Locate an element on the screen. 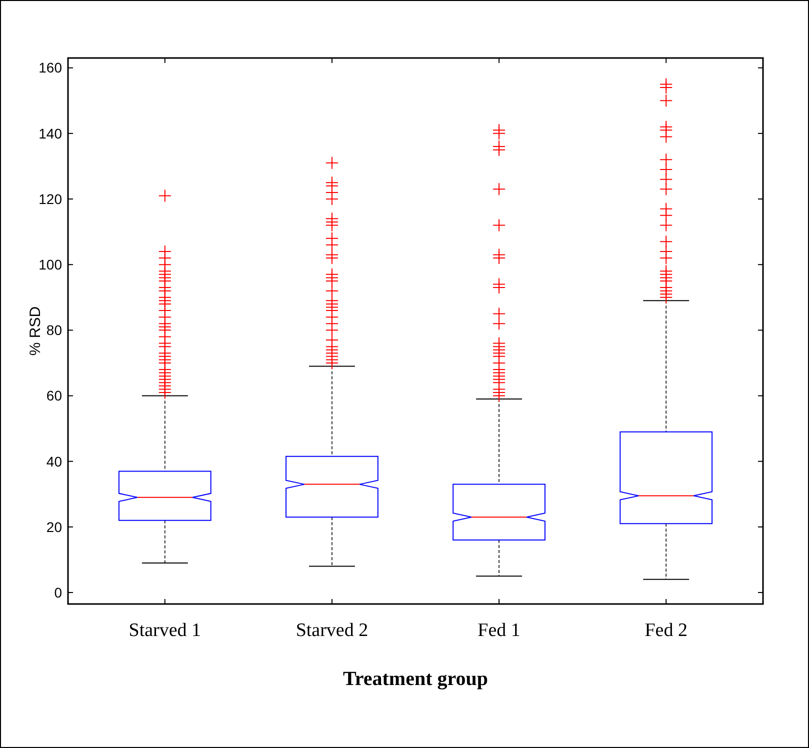  y-tick-label: 120 is located at coordinates (50, 198).